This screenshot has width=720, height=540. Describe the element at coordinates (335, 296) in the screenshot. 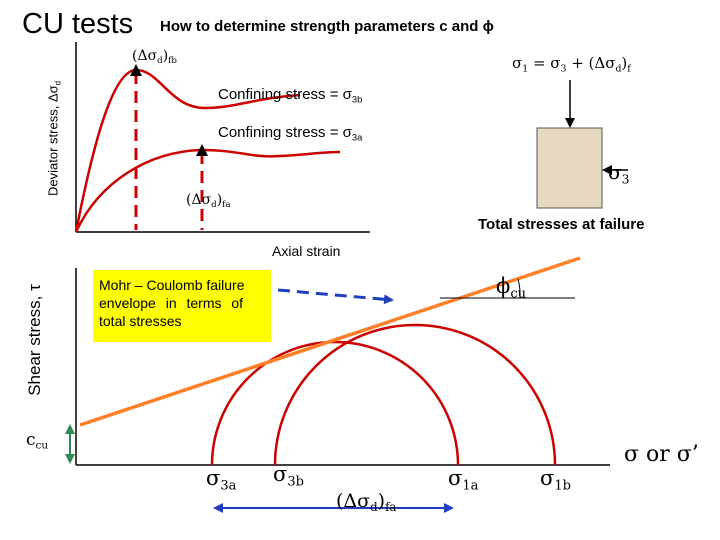

I see `callout-arrow` at that location.